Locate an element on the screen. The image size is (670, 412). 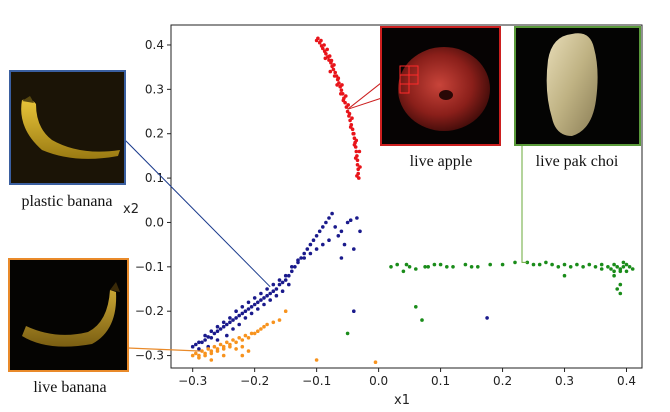
live-pak-choi-connector is located at coordinates (524, 204).